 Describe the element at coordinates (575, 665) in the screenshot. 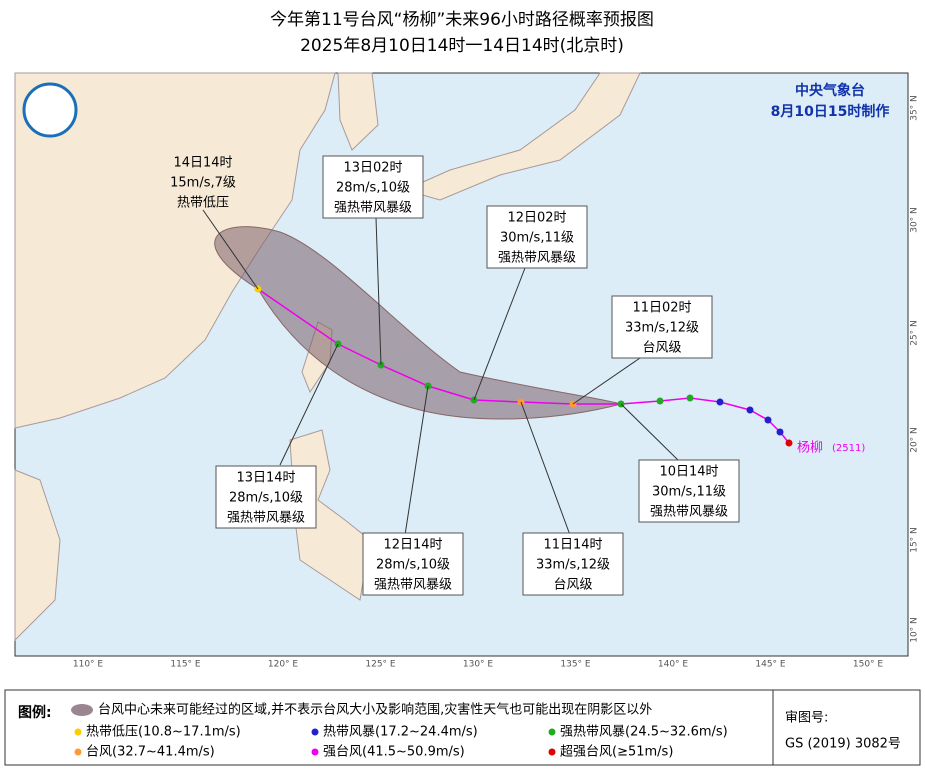

I see `lon-label: 135° E` at that location.